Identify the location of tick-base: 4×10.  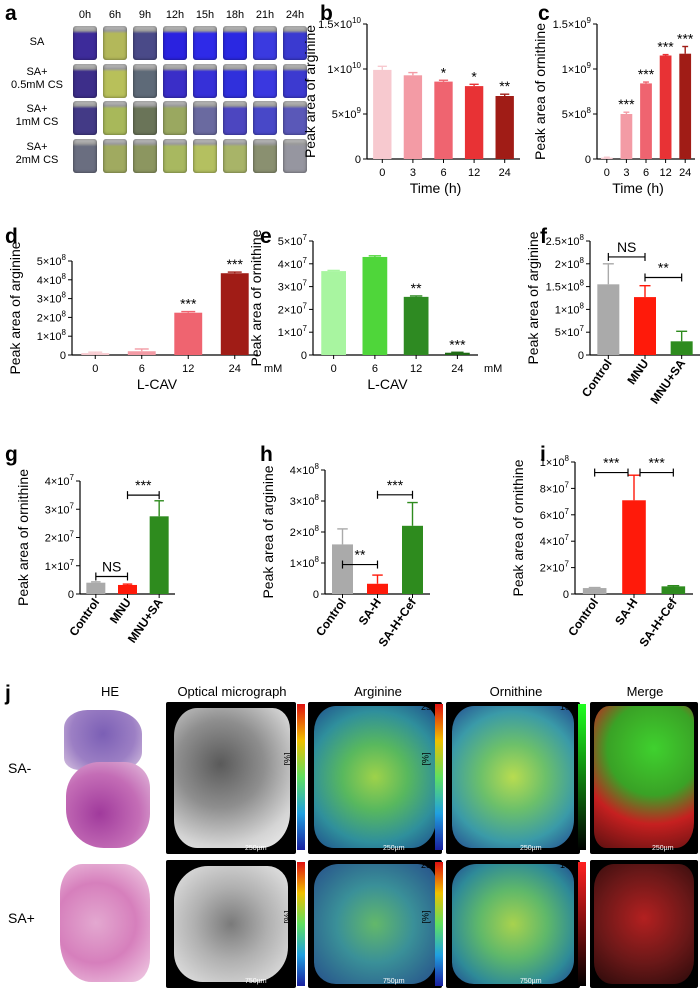
(57, 482).